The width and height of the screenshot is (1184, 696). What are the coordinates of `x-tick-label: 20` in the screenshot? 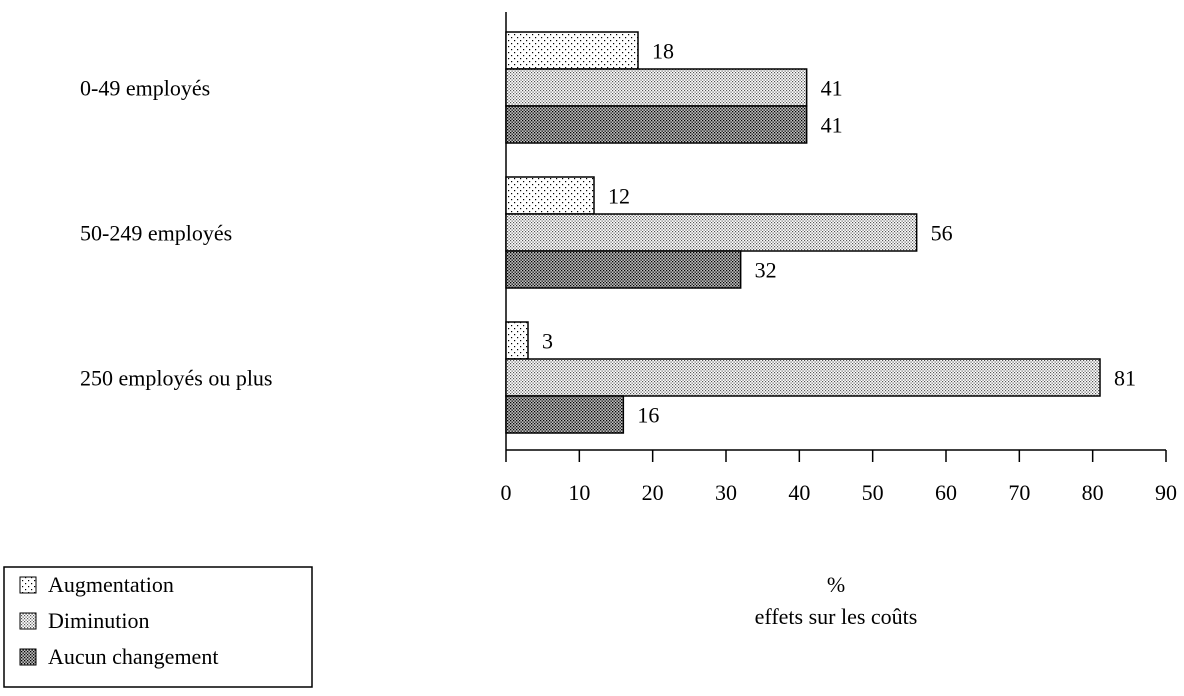 It's located at (653, 492).